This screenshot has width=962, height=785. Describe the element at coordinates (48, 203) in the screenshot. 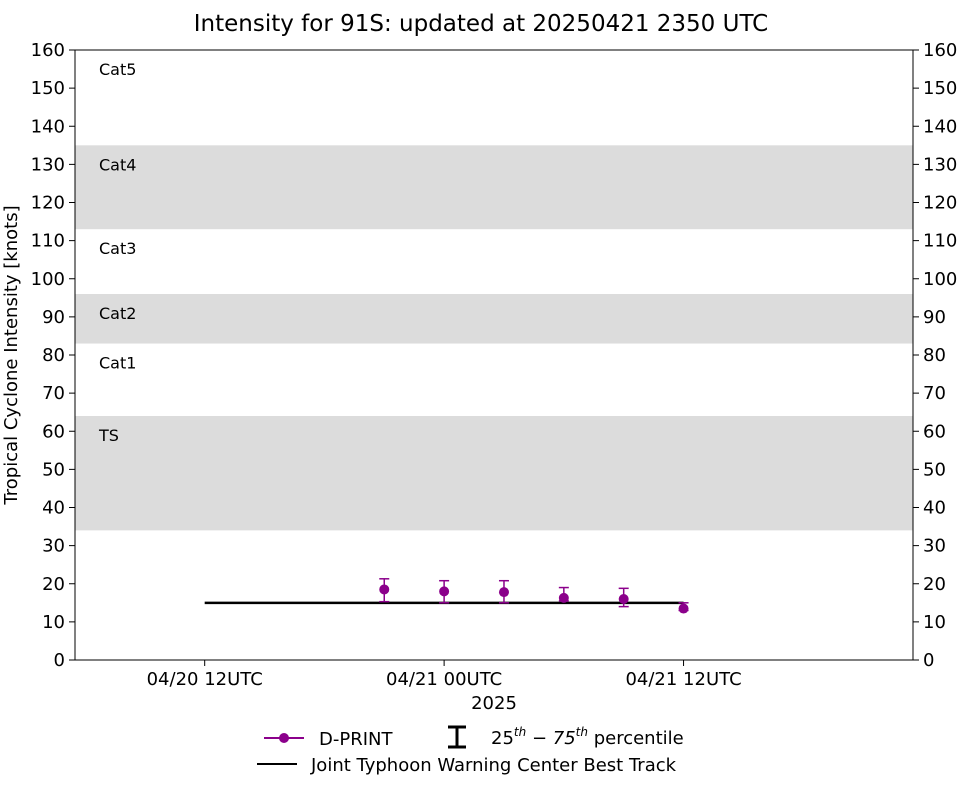

I see `y-tick-label-left: 120` at that location.